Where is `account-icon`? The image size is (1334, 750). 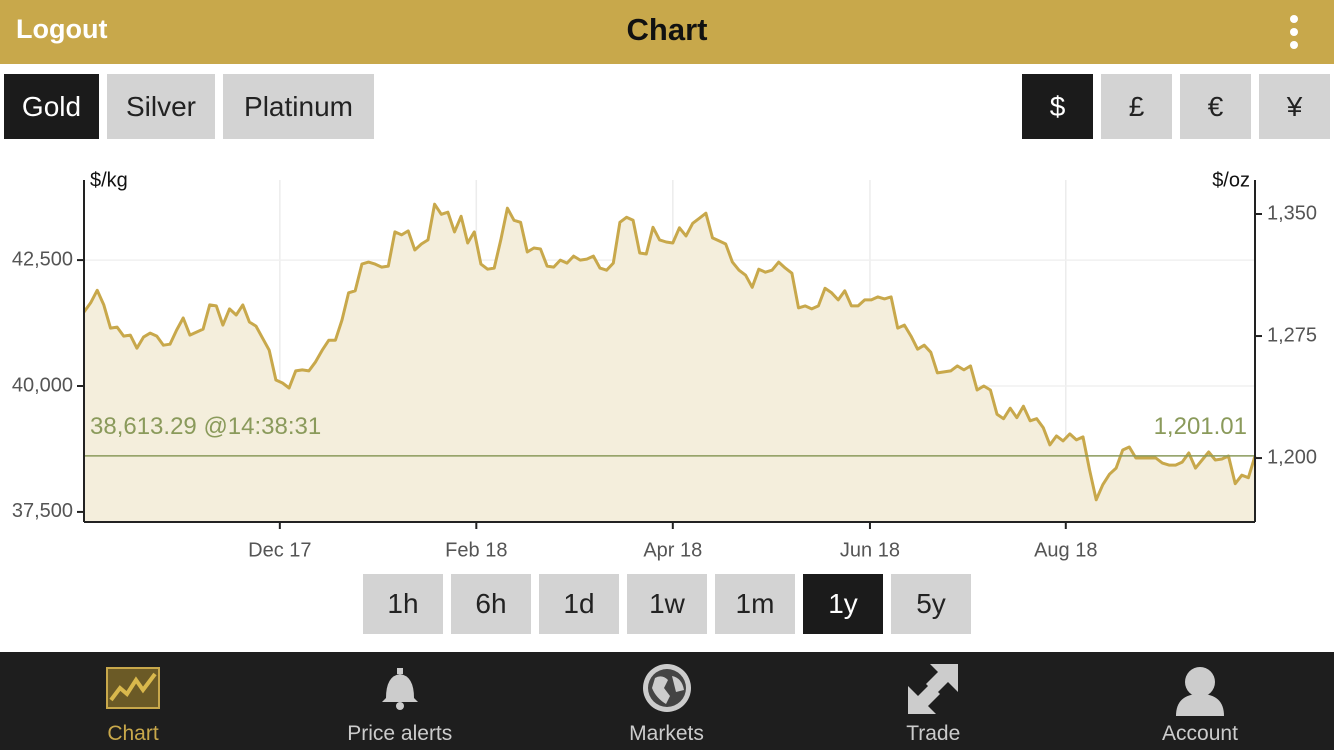 account-icon is located at coordinates (1200, 691).